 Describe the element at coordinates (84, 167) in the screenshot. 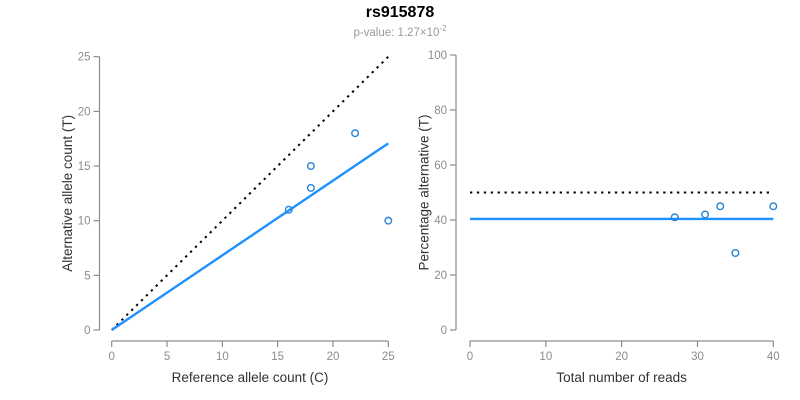

I see `y-axis-tick-label: 15` at that location.